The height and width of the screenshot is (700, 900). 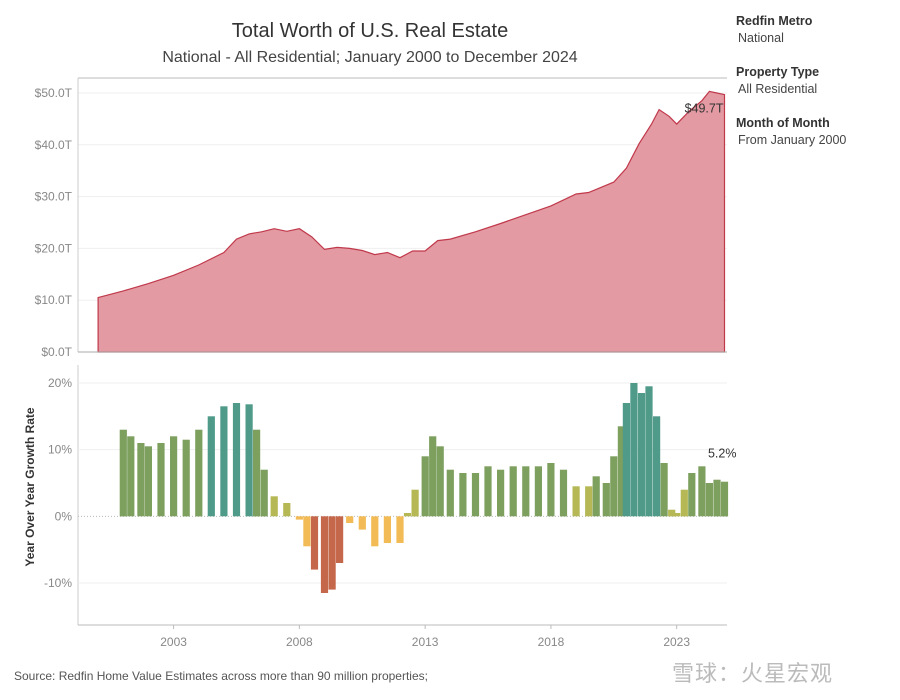 What do you see at coordinates (778, 72) in the screenshot?
I see `filter-label: Property Type` at bounding box center [778, 72].